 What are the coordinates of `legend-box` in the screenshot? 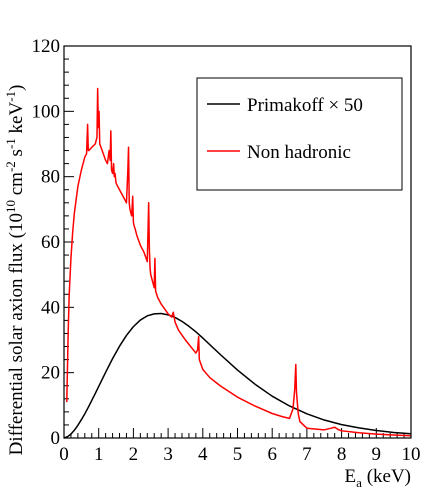 It's located at (299, 134).